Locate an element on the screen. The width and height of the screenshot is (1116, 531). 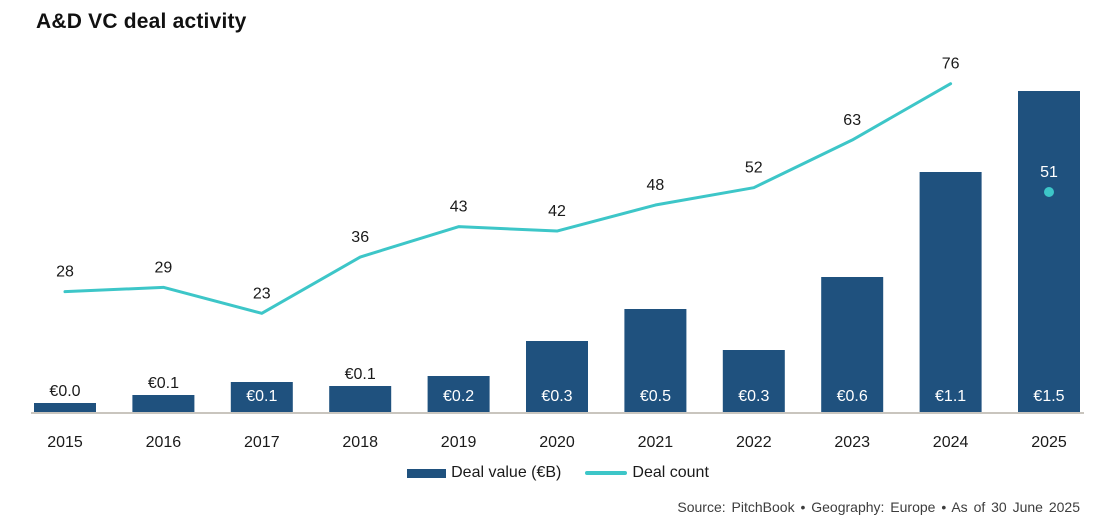
deal-value-bar-2017 is located at coordinates (261, 397).